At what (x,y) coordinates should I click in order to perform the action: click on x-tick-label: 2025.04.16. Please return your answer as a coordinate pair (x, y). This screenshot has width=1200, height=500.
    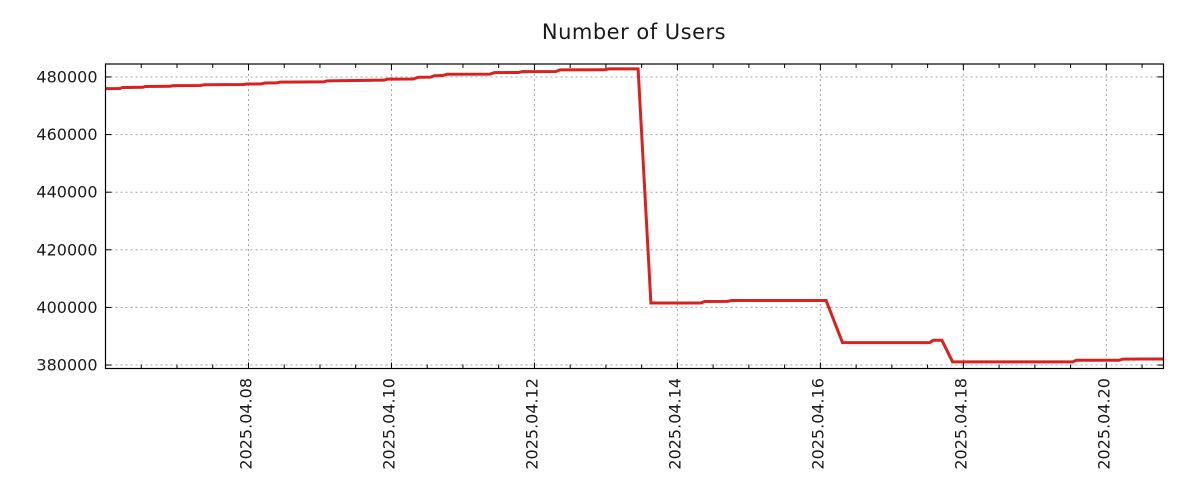
    Looking at the image, I should click on (817, 424).